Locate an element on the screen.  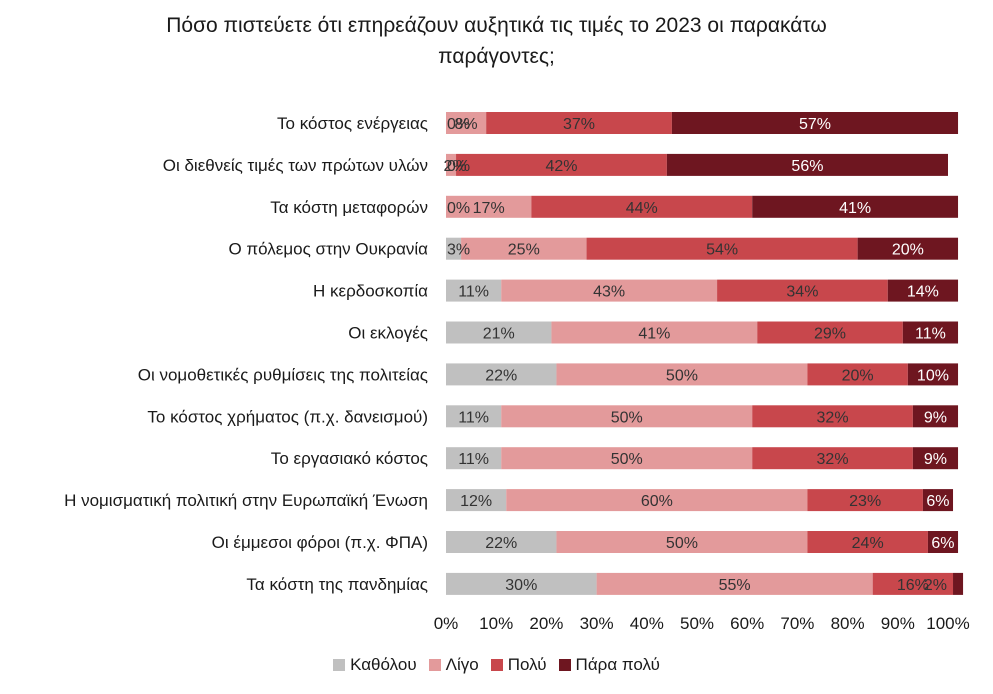
data-label: 17% is located at coordinates (489, 208).